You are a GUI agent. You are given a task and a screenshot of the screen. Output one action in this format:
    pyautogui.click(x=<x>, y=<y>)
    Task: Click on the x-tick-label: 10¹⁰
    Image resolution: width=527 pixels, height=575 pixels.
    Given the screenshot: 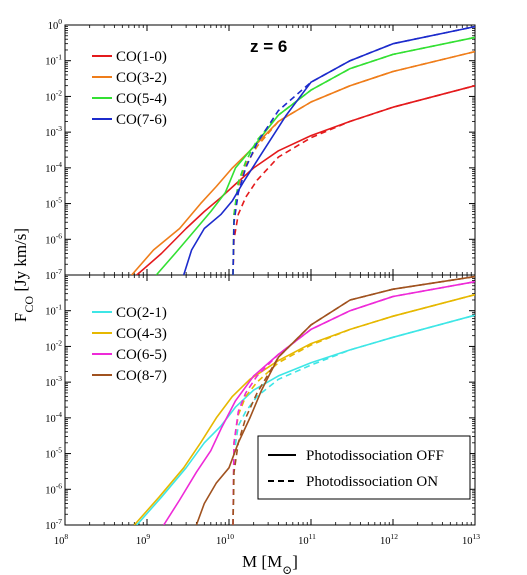 What is the action you would take?
    pyautogui.click(x=225, y=539)
    